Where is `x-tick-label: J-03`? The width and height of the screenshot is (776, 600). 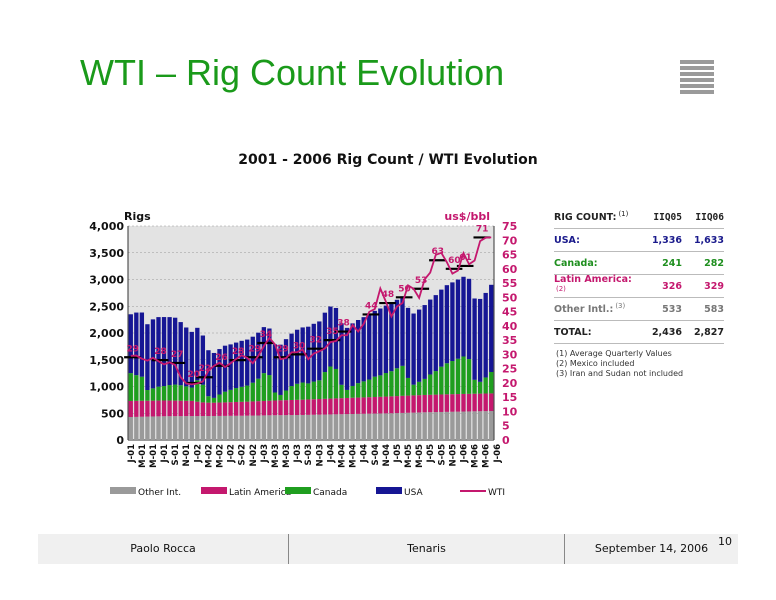 x-tick-label: J-03 is located at coordinates (265, 454).